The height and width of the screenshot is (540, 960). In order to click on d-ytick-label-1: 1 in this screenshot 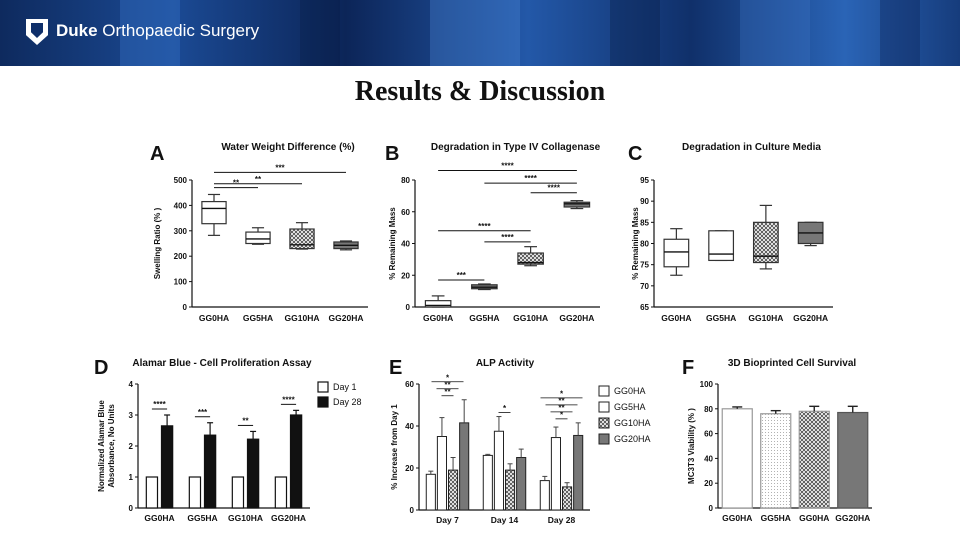, I will do `click(131, 477)`.